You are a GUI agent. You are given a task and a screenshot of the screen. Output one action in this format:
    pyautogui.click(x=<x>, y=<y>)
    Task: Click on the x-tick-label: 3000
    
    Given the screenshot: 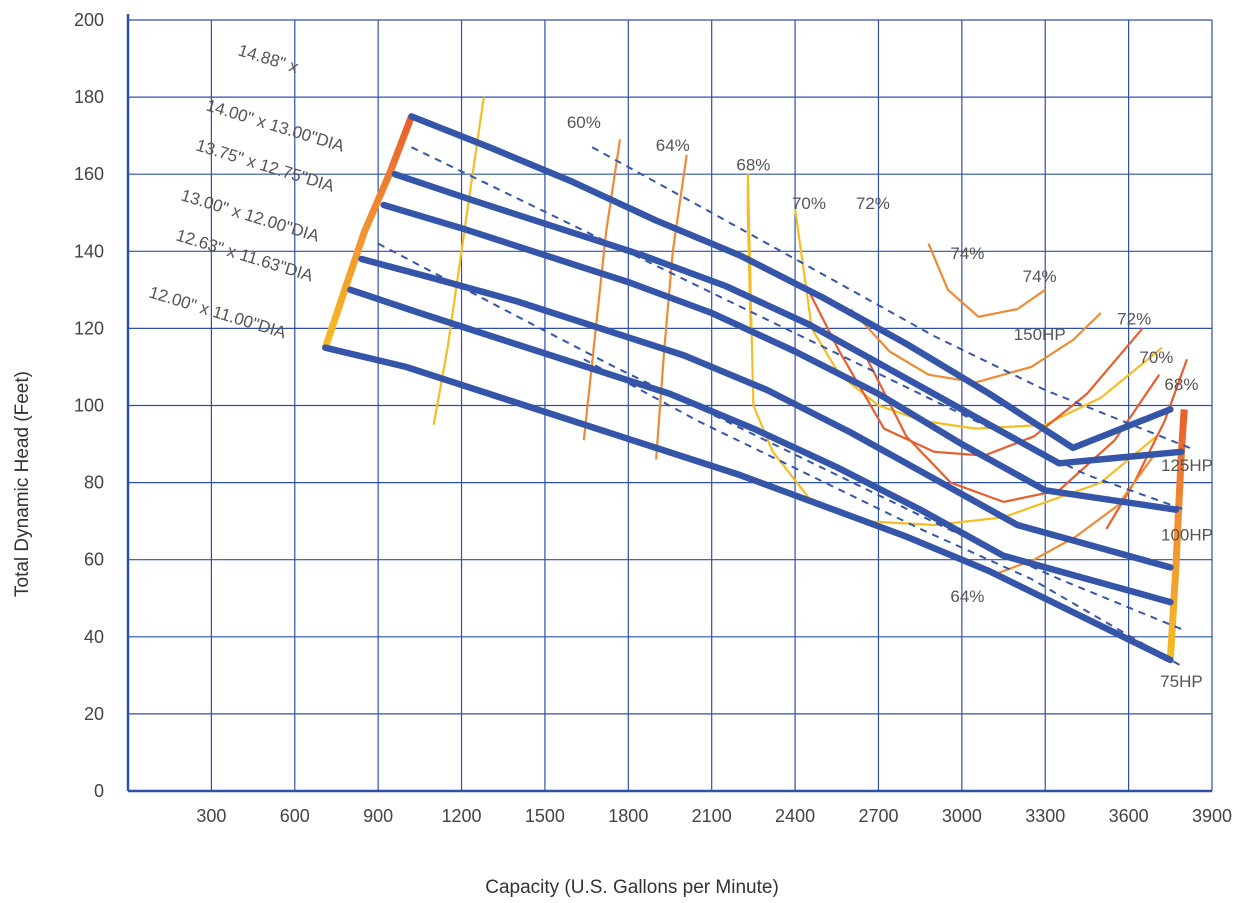 What is the action you would take?
    pyautogui.click(x=962, y=816)
    